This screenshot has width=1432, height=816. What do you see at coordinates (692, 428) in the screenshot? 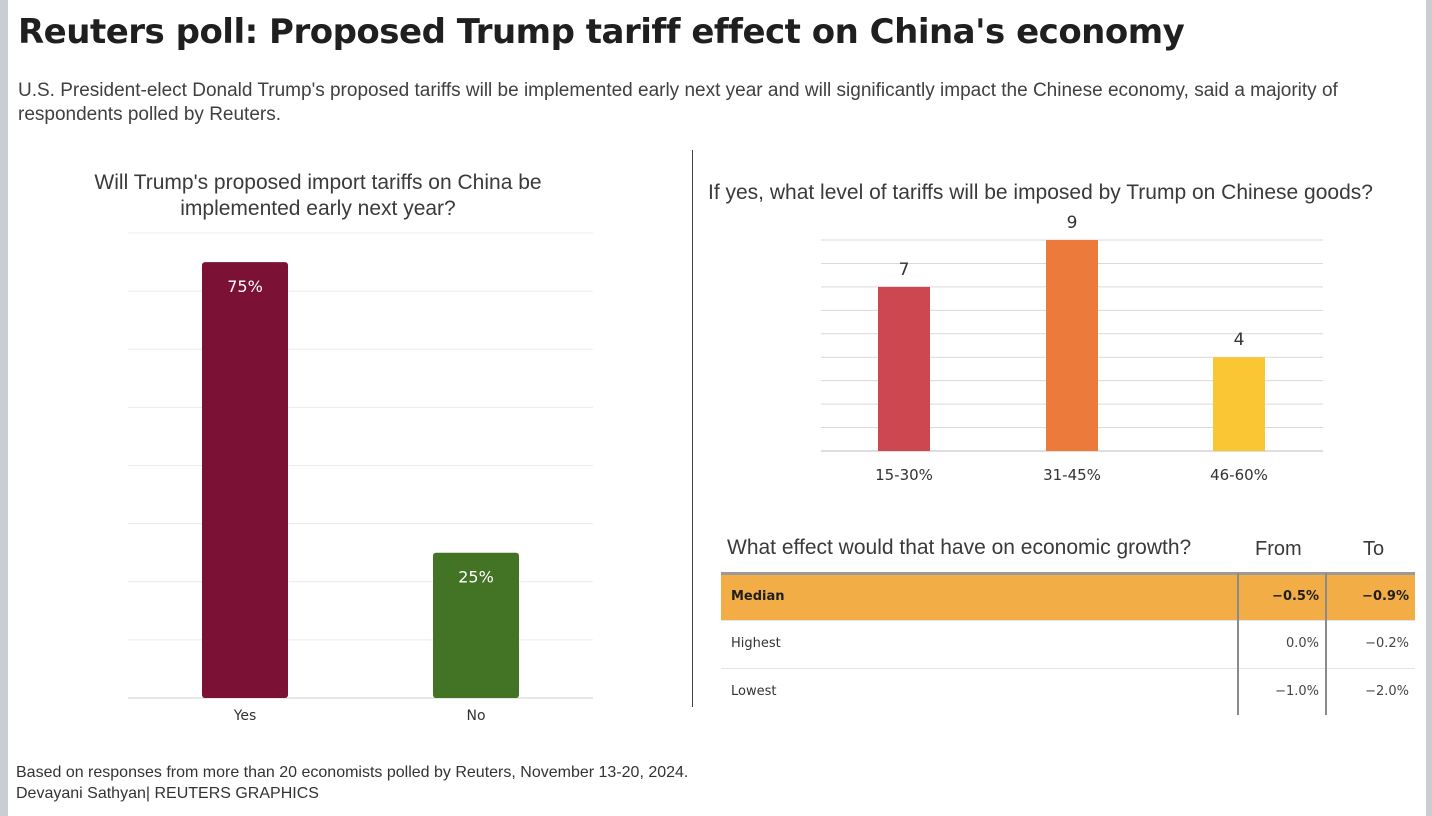
I see `section-divider` at bounding box center [692, 428].